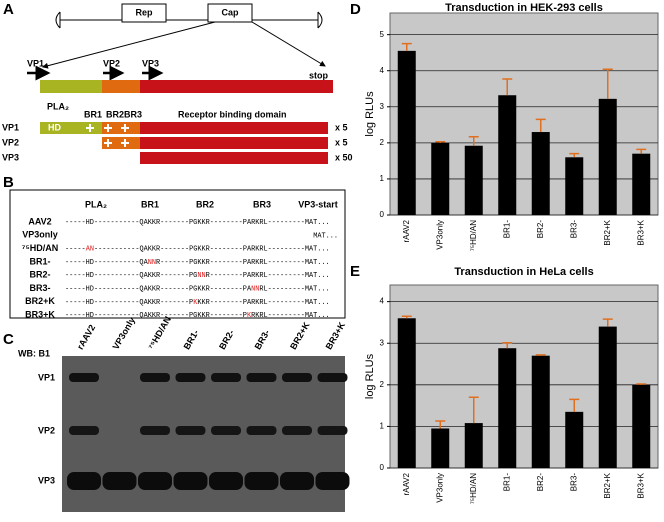 This screenshot has width=664, height=522. What do you see at coordinates (8, 339) in the screenshot?
I see `panel-letter: C` at bounding box center [8, 339].